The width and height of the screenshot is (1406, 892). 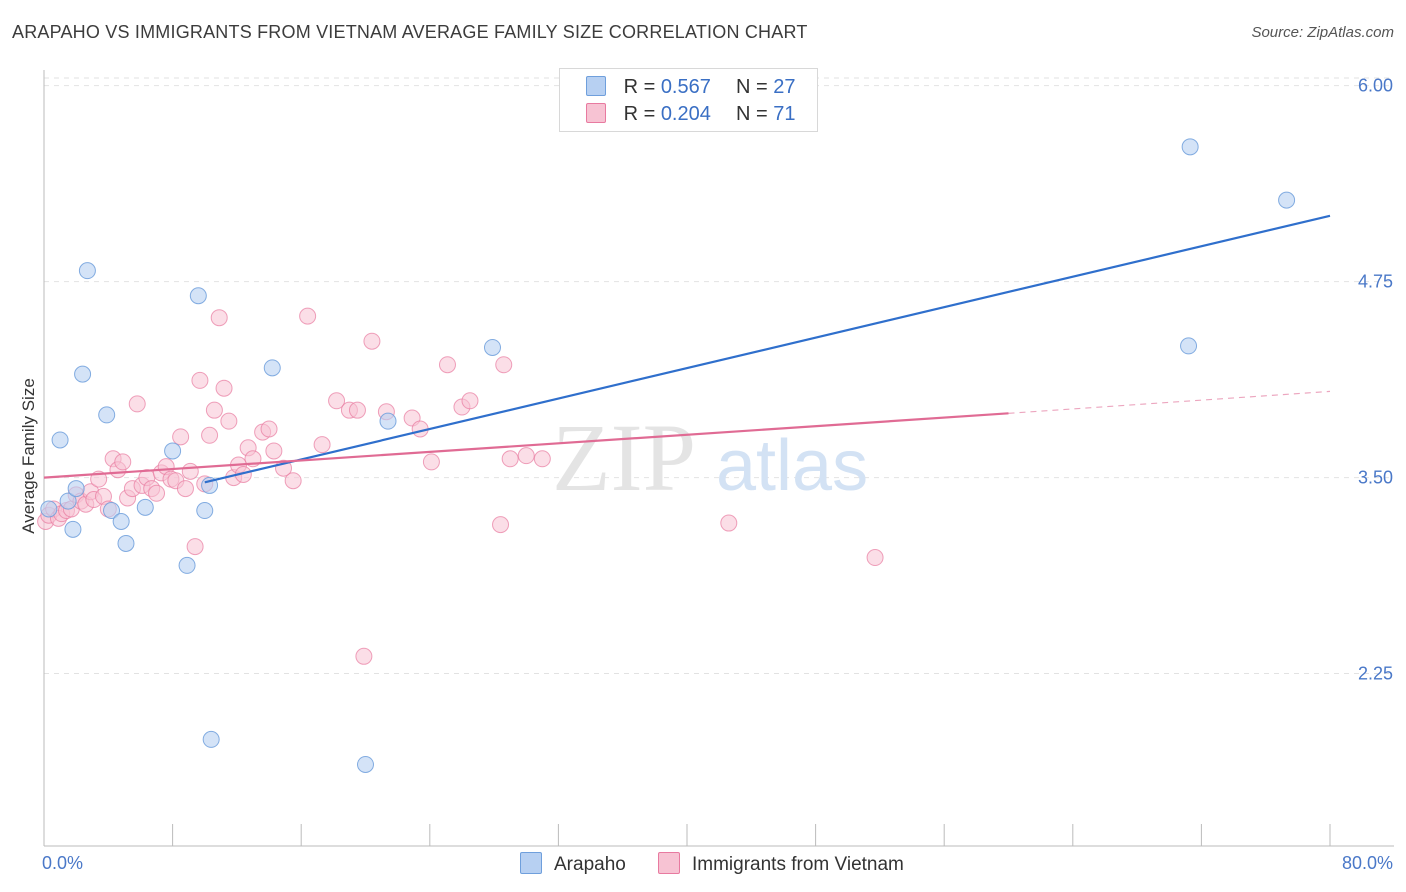 What do you see at coordinates (1375, 282) in the screenshot?
I see `y-tick-label: 4.75` at bounding box center [1375, 282].